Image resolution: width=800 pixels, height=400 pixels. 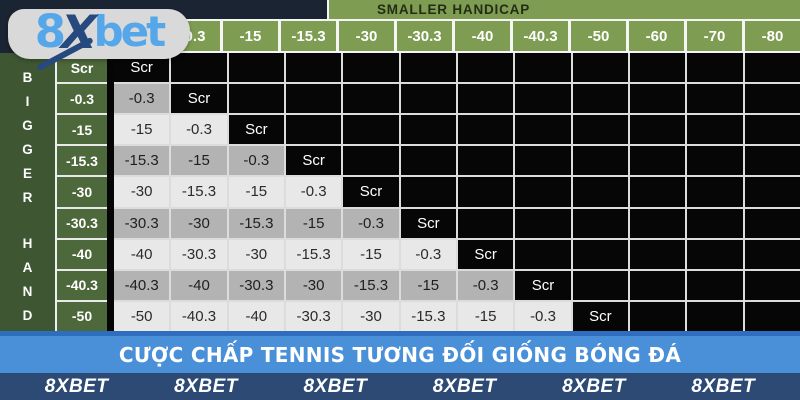 What do you see at coordinates (199, 316) in the screenshot?
I see `grid-cell: -40.3` at bounding box center [199, 316].